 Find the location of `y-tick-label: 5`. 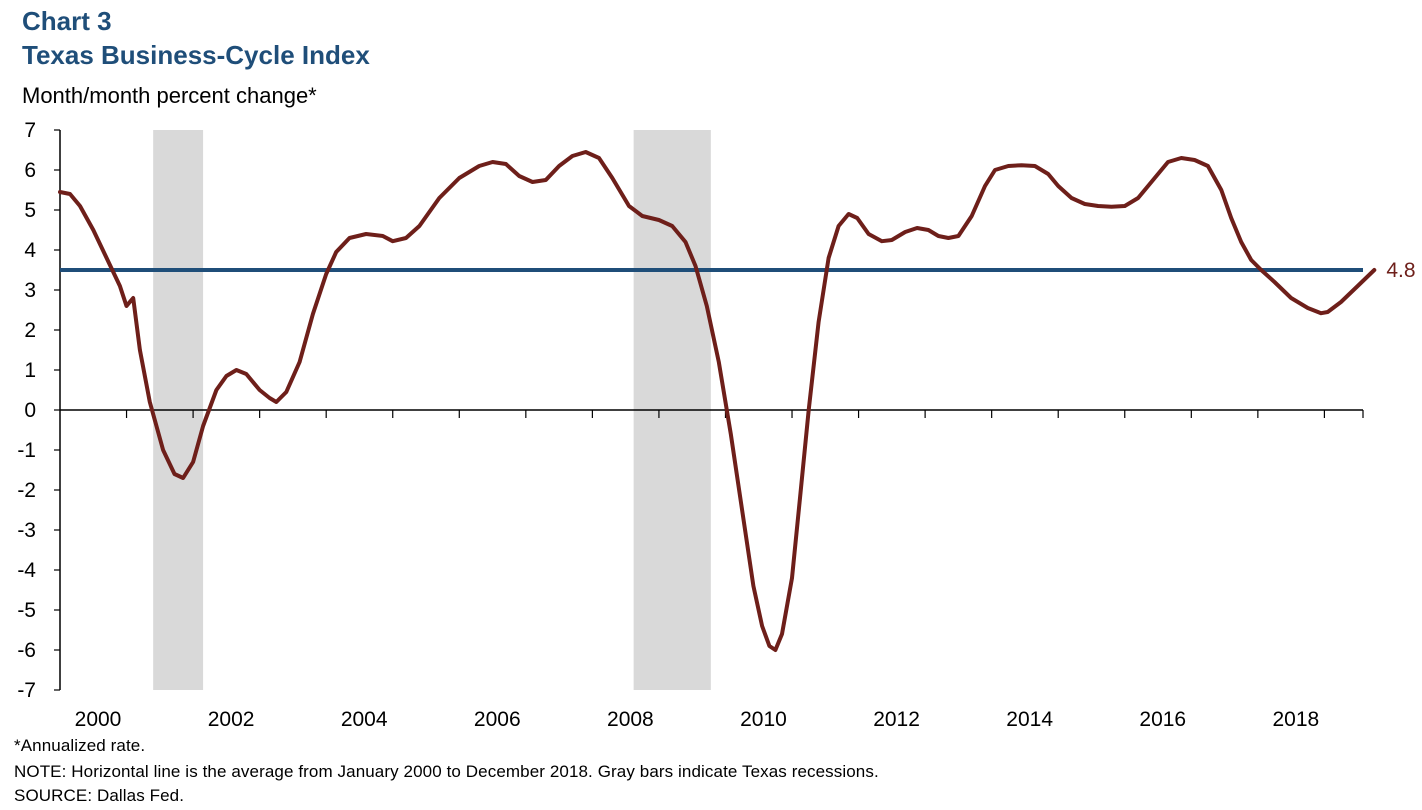

y-tick-label: 5 is located at coordinates (30, 210).